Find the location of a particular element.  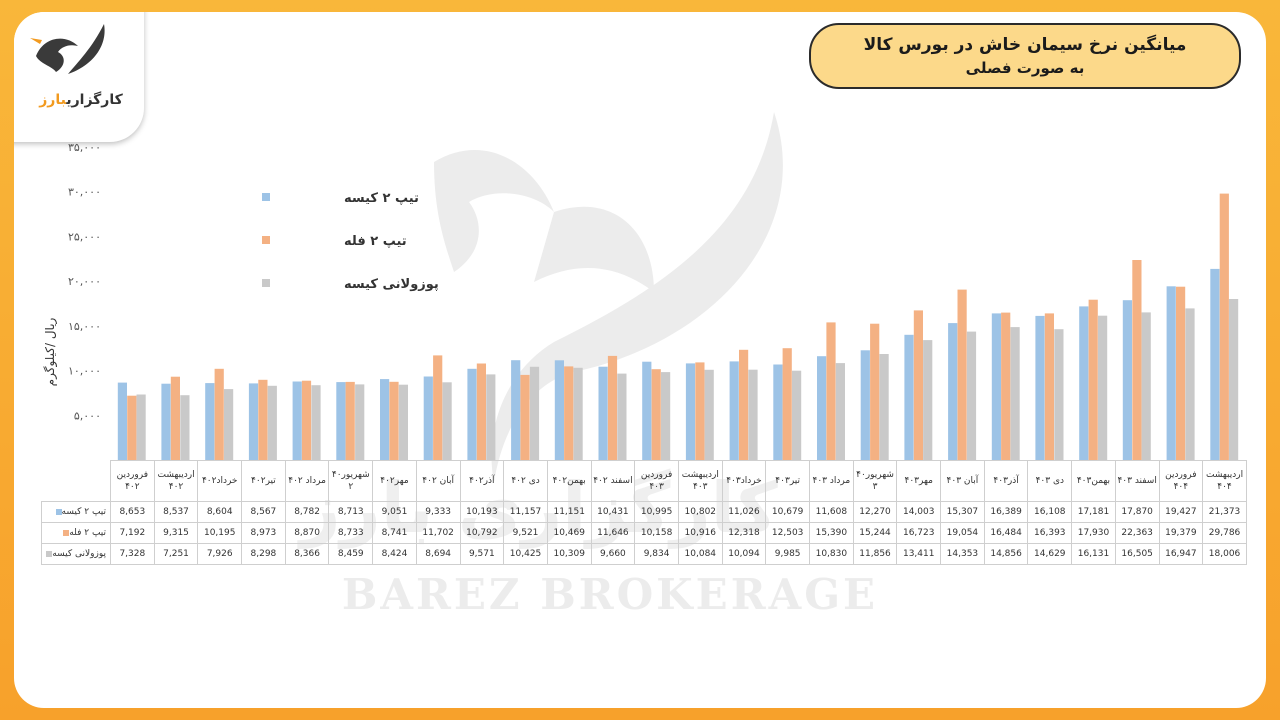

data-label: 8,366 is located at coordinates (307, 554).